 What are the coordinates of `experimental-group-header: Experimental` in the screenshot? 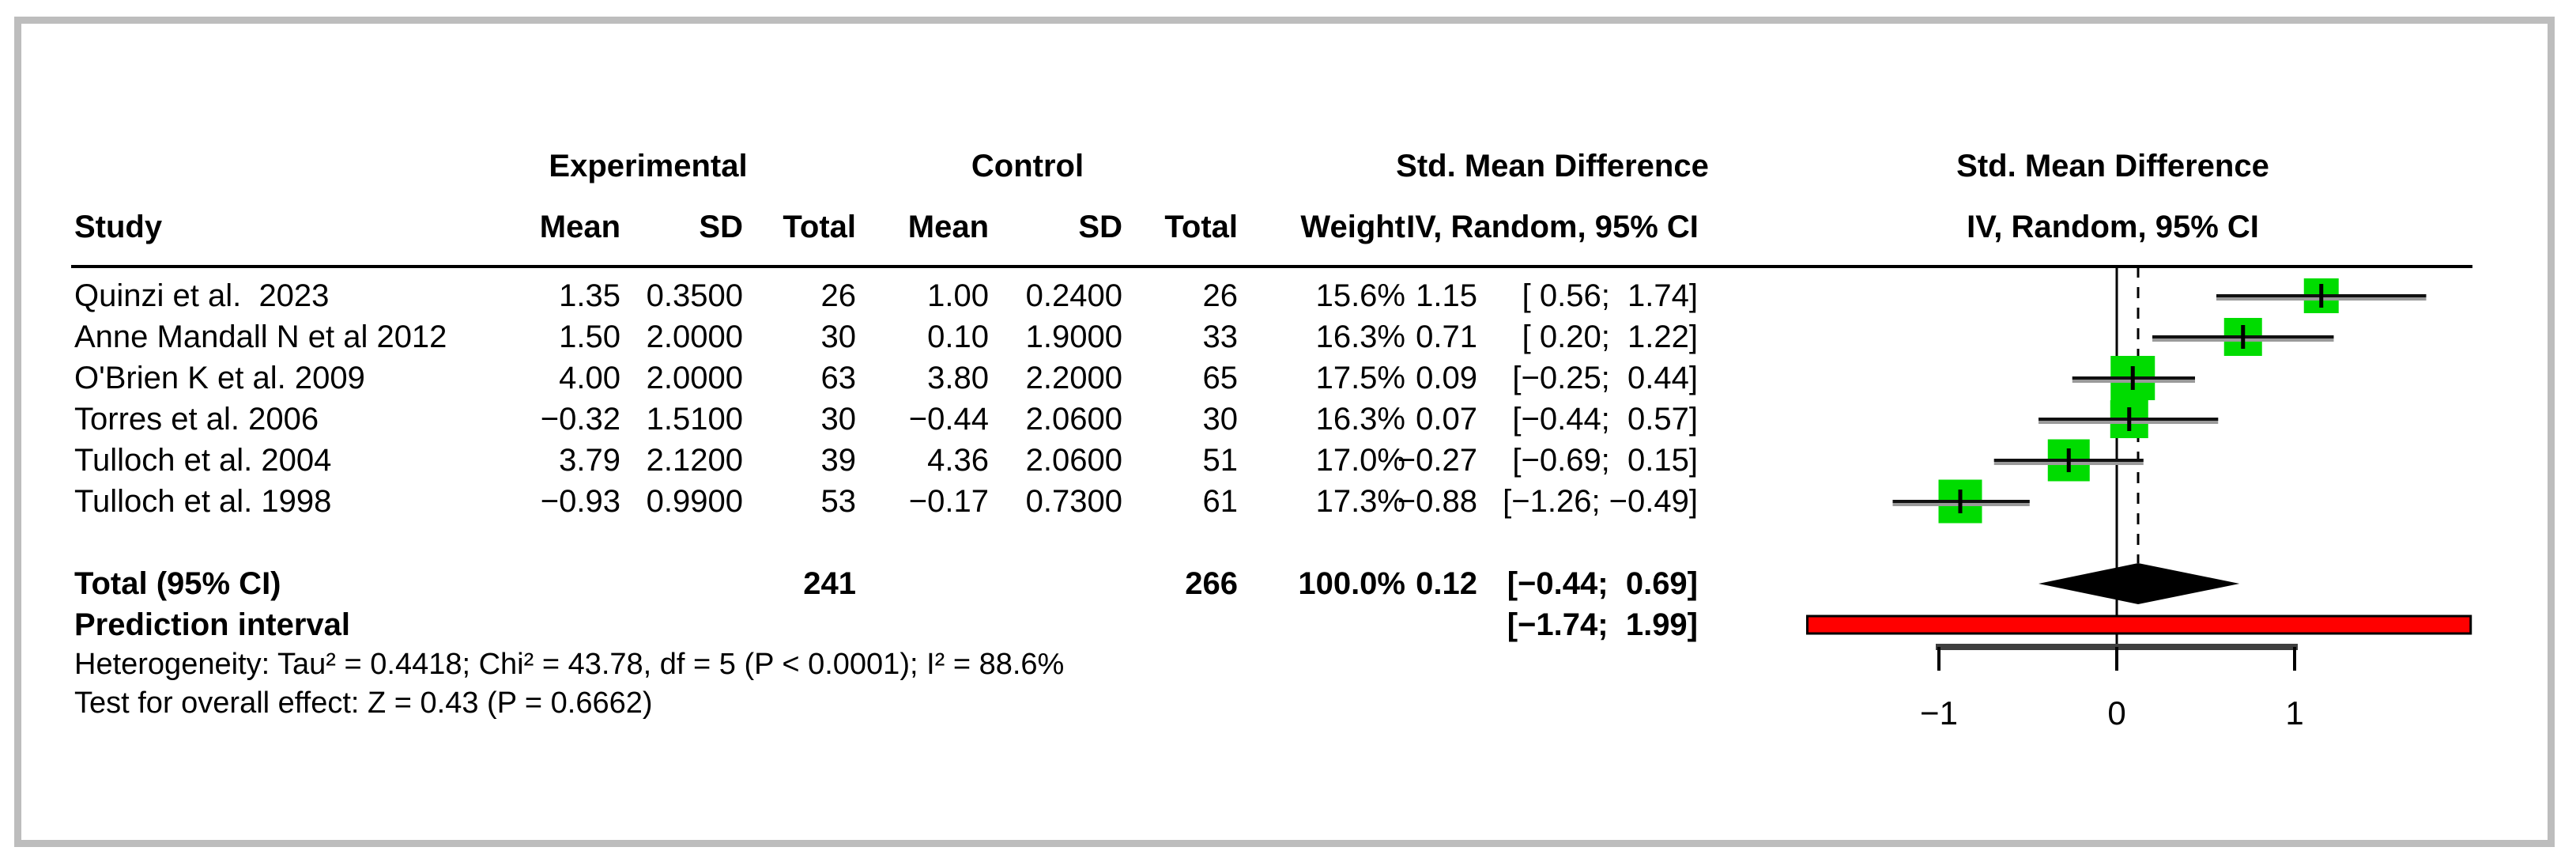 It's located at (648, 166).